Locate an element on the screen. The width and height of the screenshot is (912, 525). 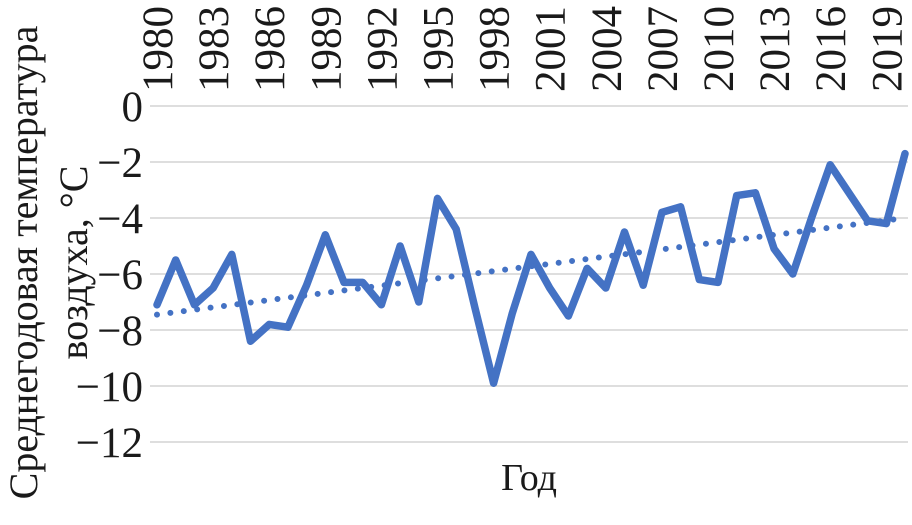
x-tick-label: 2019 is located at coordinates (887, 49).